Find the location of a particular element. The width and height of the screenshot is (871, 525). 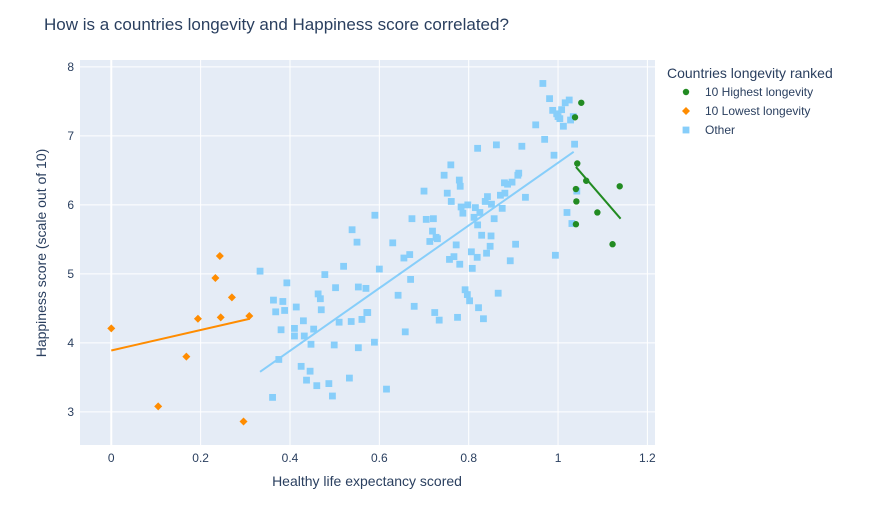

y-axis-ticks: 3 4 5 6 7 8 is located at coordinates (70, 239).